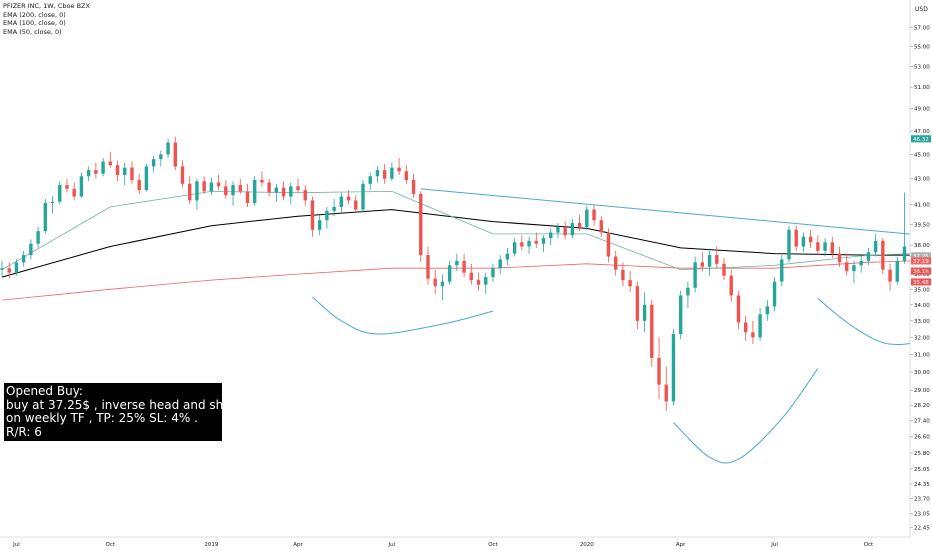  I want to click on price-tick-label: 25.05, so click(922, 470).